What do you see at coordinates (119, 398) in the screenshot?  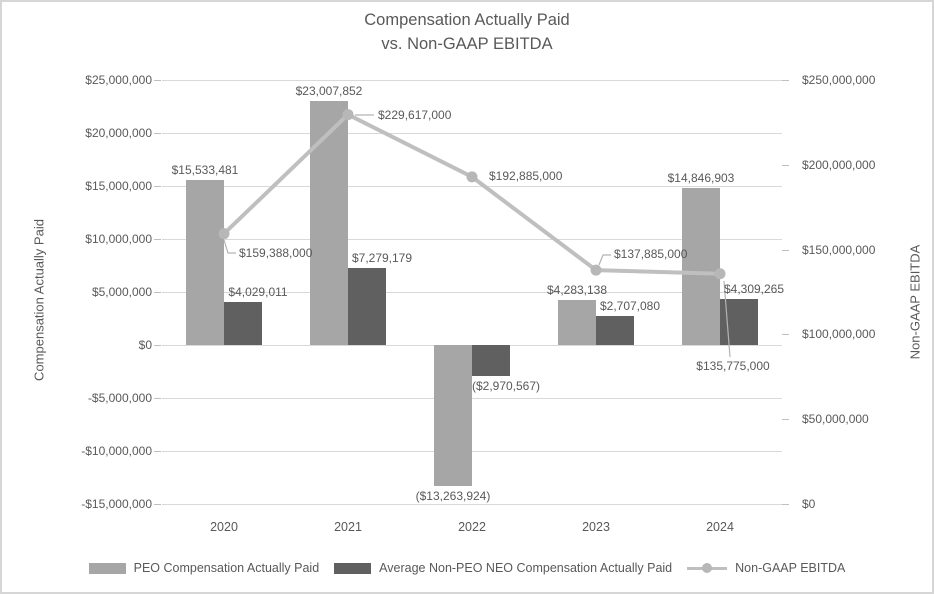 I see `left-axis-tick-label: -$5,000,000` at bounding box center [119, 398].